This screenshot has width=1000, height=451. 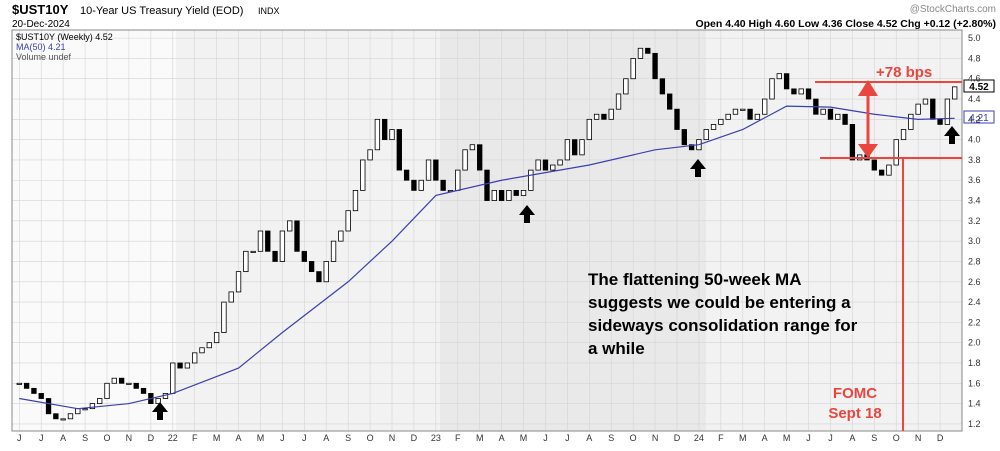 What do you see at coordinates (974, 140) in the screenshot?
I see `y-tick-label: 4.0` at bounding box center [974, 140].